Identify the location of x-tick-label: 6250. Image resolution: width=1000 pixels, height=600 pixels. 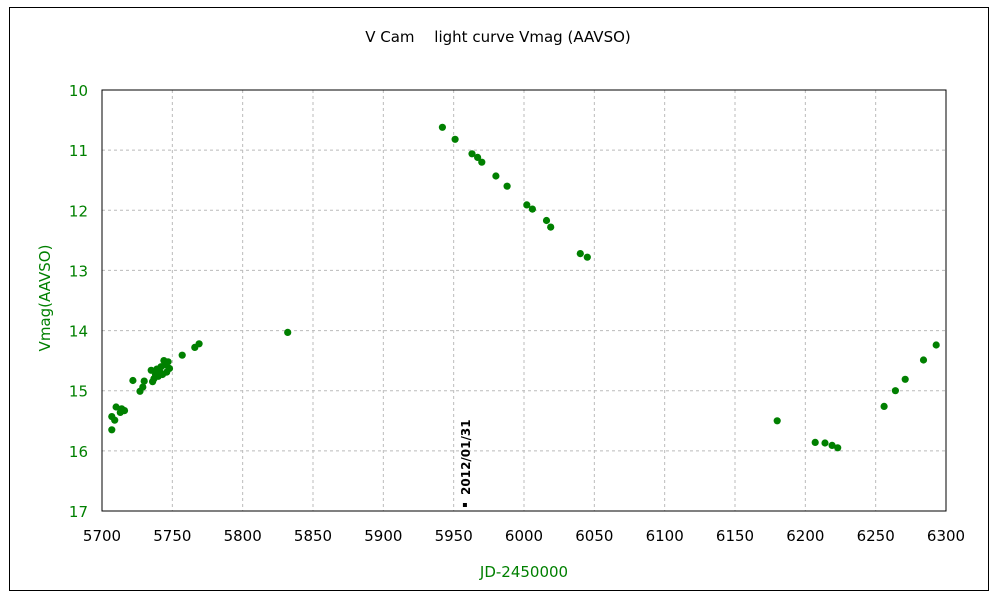
(876, 536).